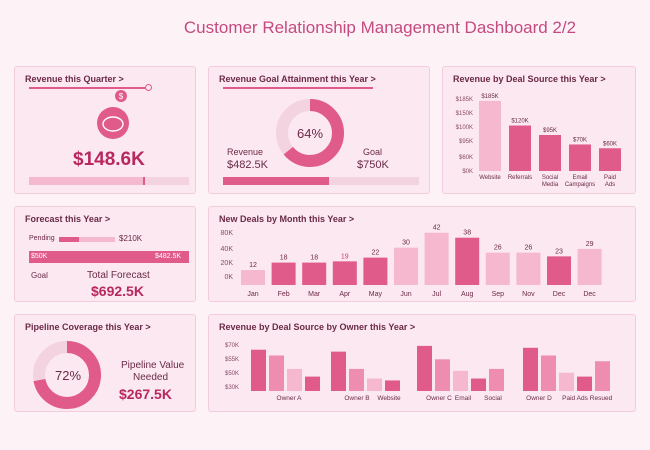 This screenshot has height=450, width=650. I want to click on x-tick-label: Website, so click(389, 398).